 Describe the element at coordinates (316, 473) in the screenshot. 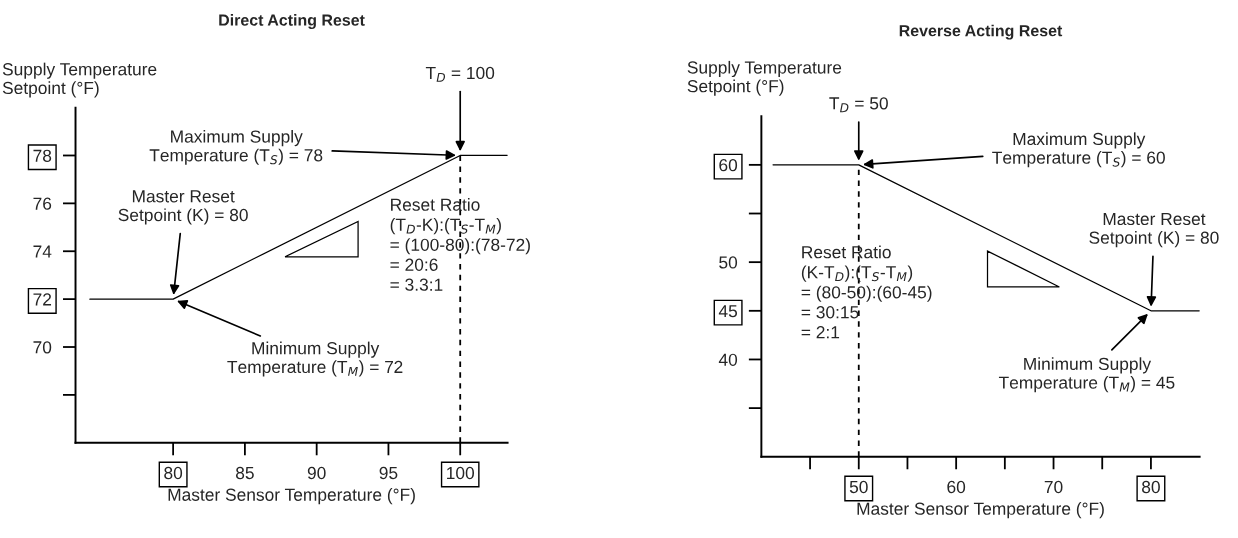

I see `x-tick-label: 90` at that location.